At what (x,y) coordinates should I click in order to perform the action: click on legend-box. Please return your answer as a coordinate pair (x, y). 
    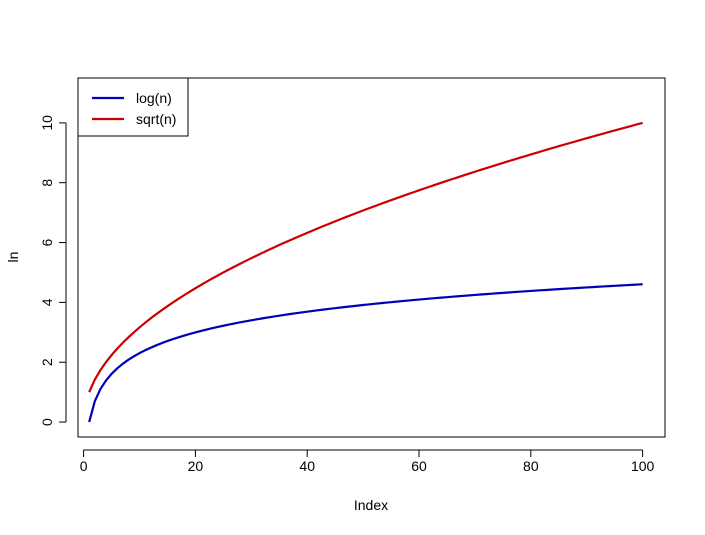
    Looking at the image, I should click on (133, 107).